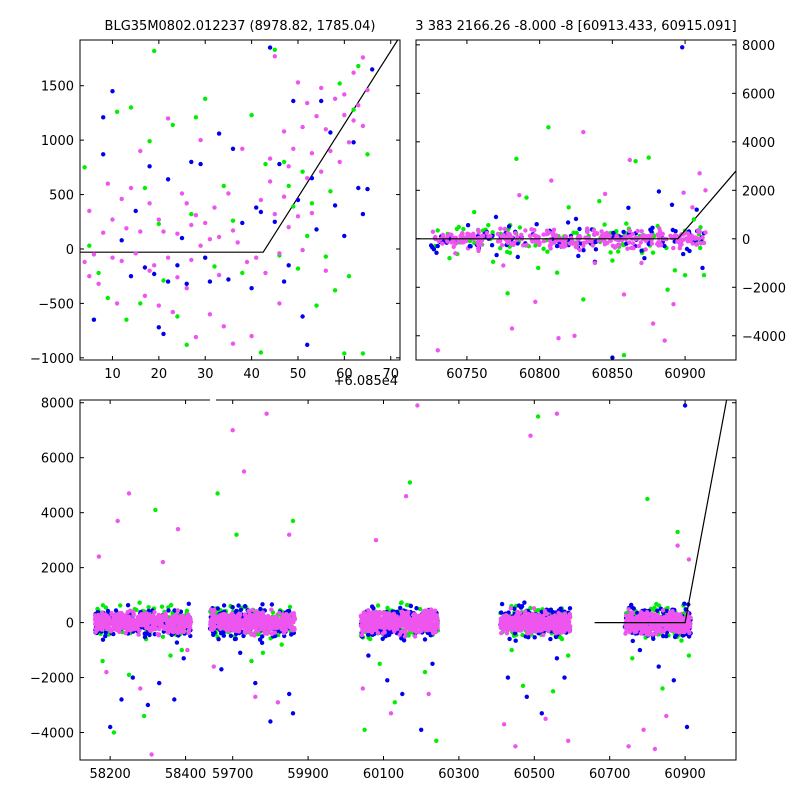 The width and height of the screenshot is (800, 800). Describe the element at coordinates (609, 774) in the screenshot. I see `x-tick-label: 60700` at that location.